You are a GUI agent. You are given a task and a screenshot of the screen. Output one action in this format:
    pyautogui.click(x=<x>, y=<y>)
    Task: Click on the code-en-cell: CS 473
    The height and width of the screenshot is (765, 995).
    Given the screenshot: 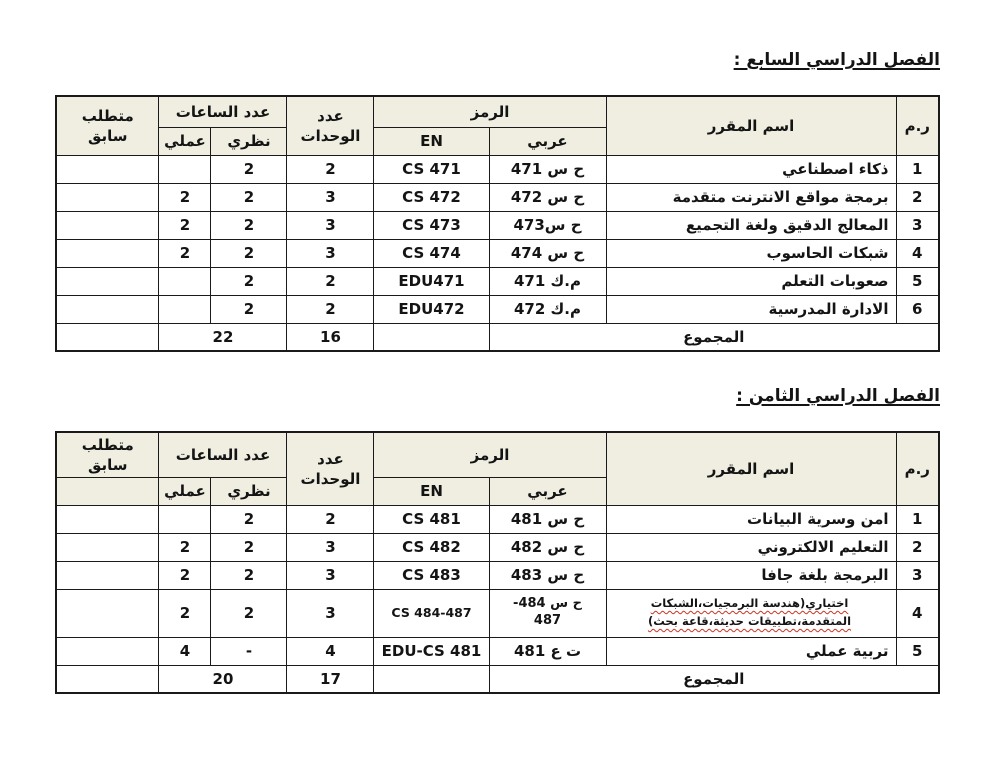 What is the action you would take?
    pyautogui.click(x=431, y=225)
    